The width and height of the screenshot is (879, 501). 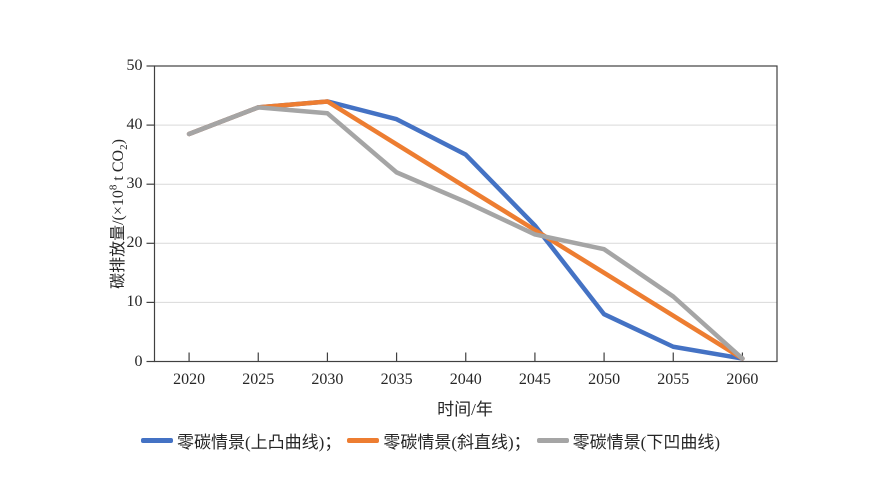 I want to click on x-tick-label: 2030, so click(x=327, y=379).